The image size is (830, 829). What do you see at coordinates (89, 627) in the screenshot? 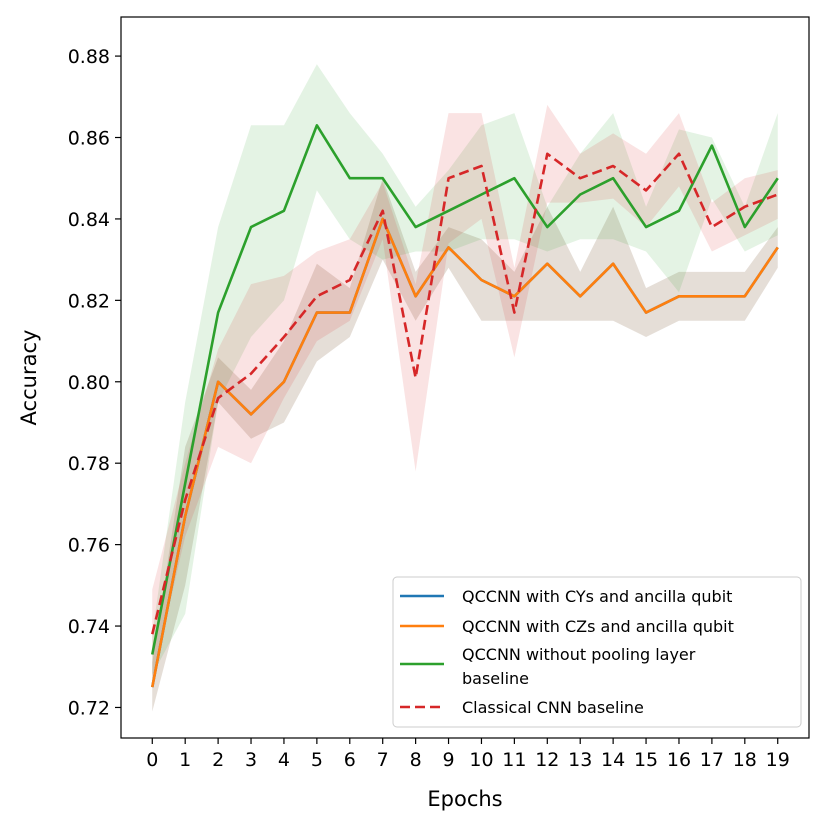
I see `y-tick-label: 0.74` at bounding box center [89, 627].